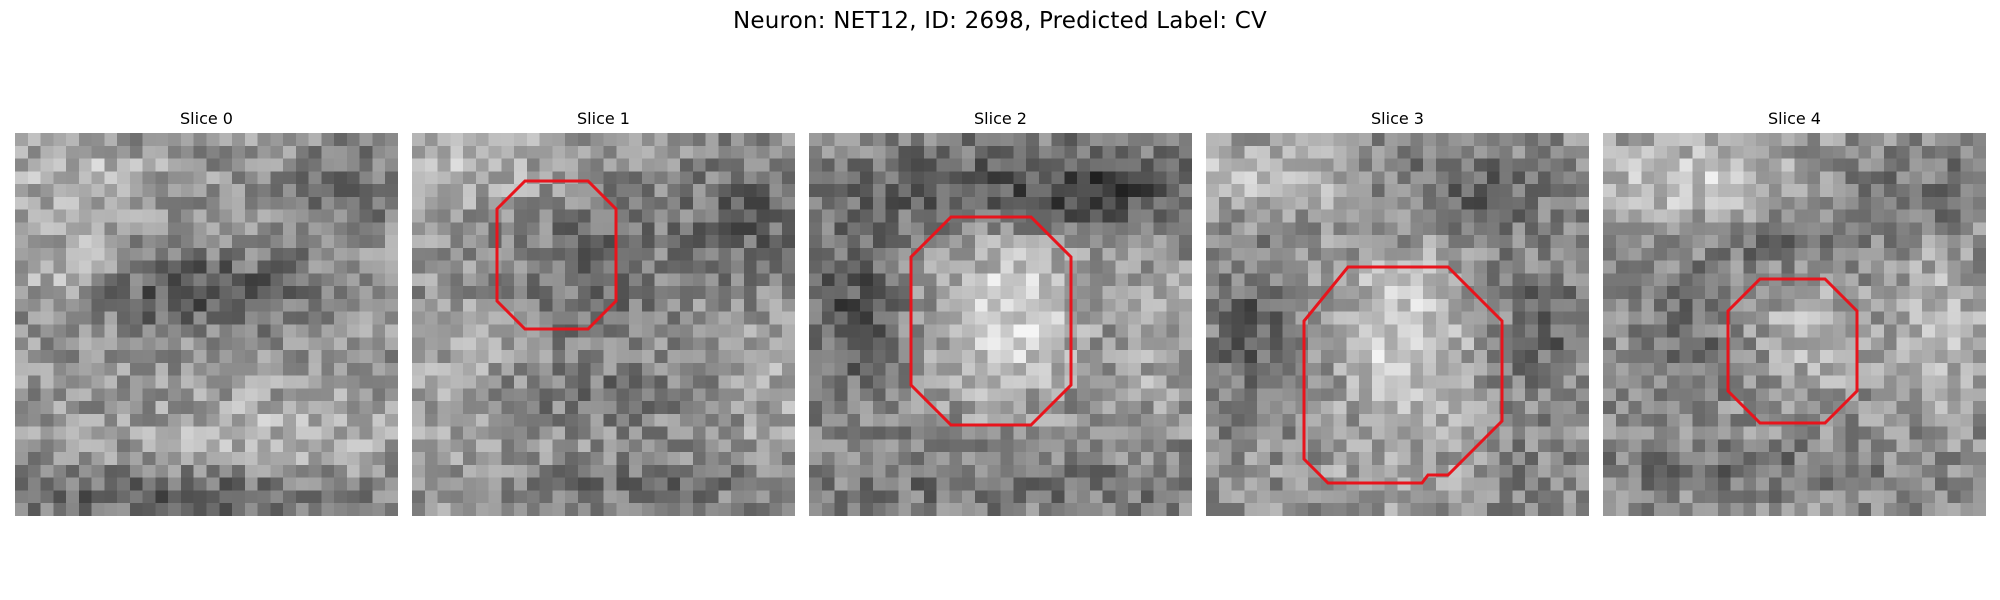 The height and width of the screenshot is (600, 2000). I want to click on slice-panel-1: Slice 1, so click(603, 312).